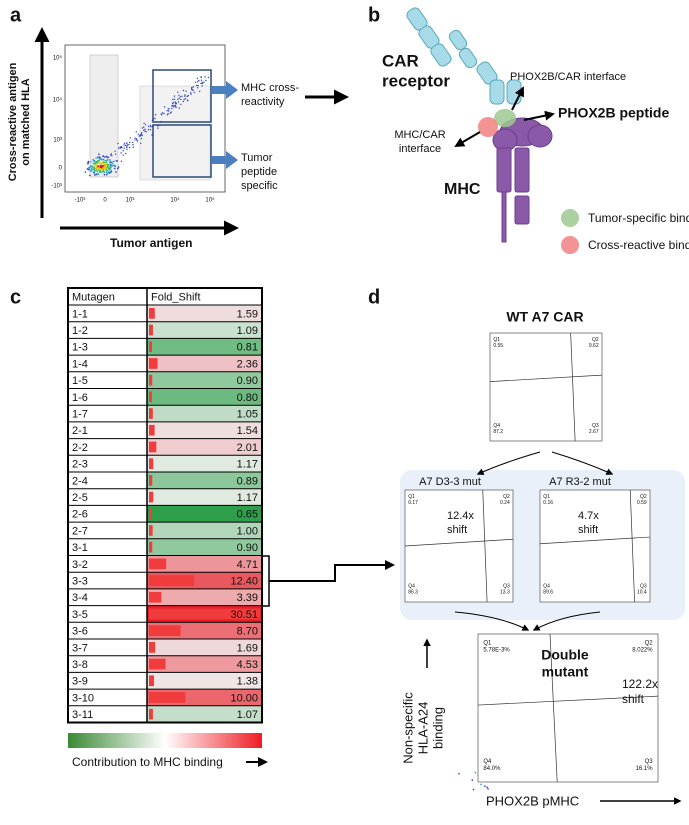  What do you see at coordinates (411, 587) in the screenshot?
I see `quadrant-name: Q4` at bounding box center [411, 587].